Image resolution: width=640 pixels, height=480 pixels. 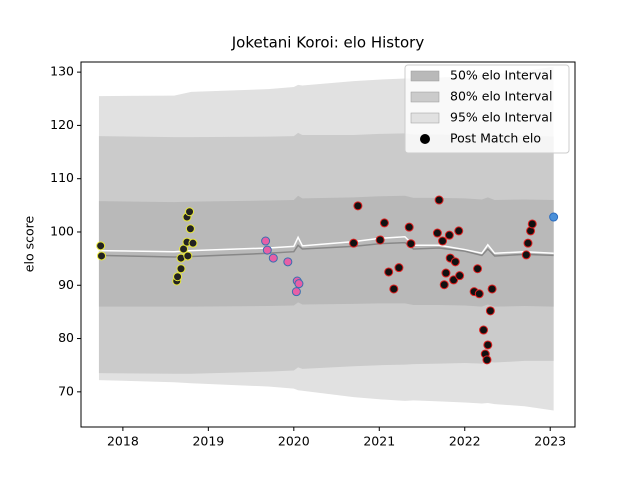 I want to click on x-tick-label: 2019, so click(x=208, y=441).